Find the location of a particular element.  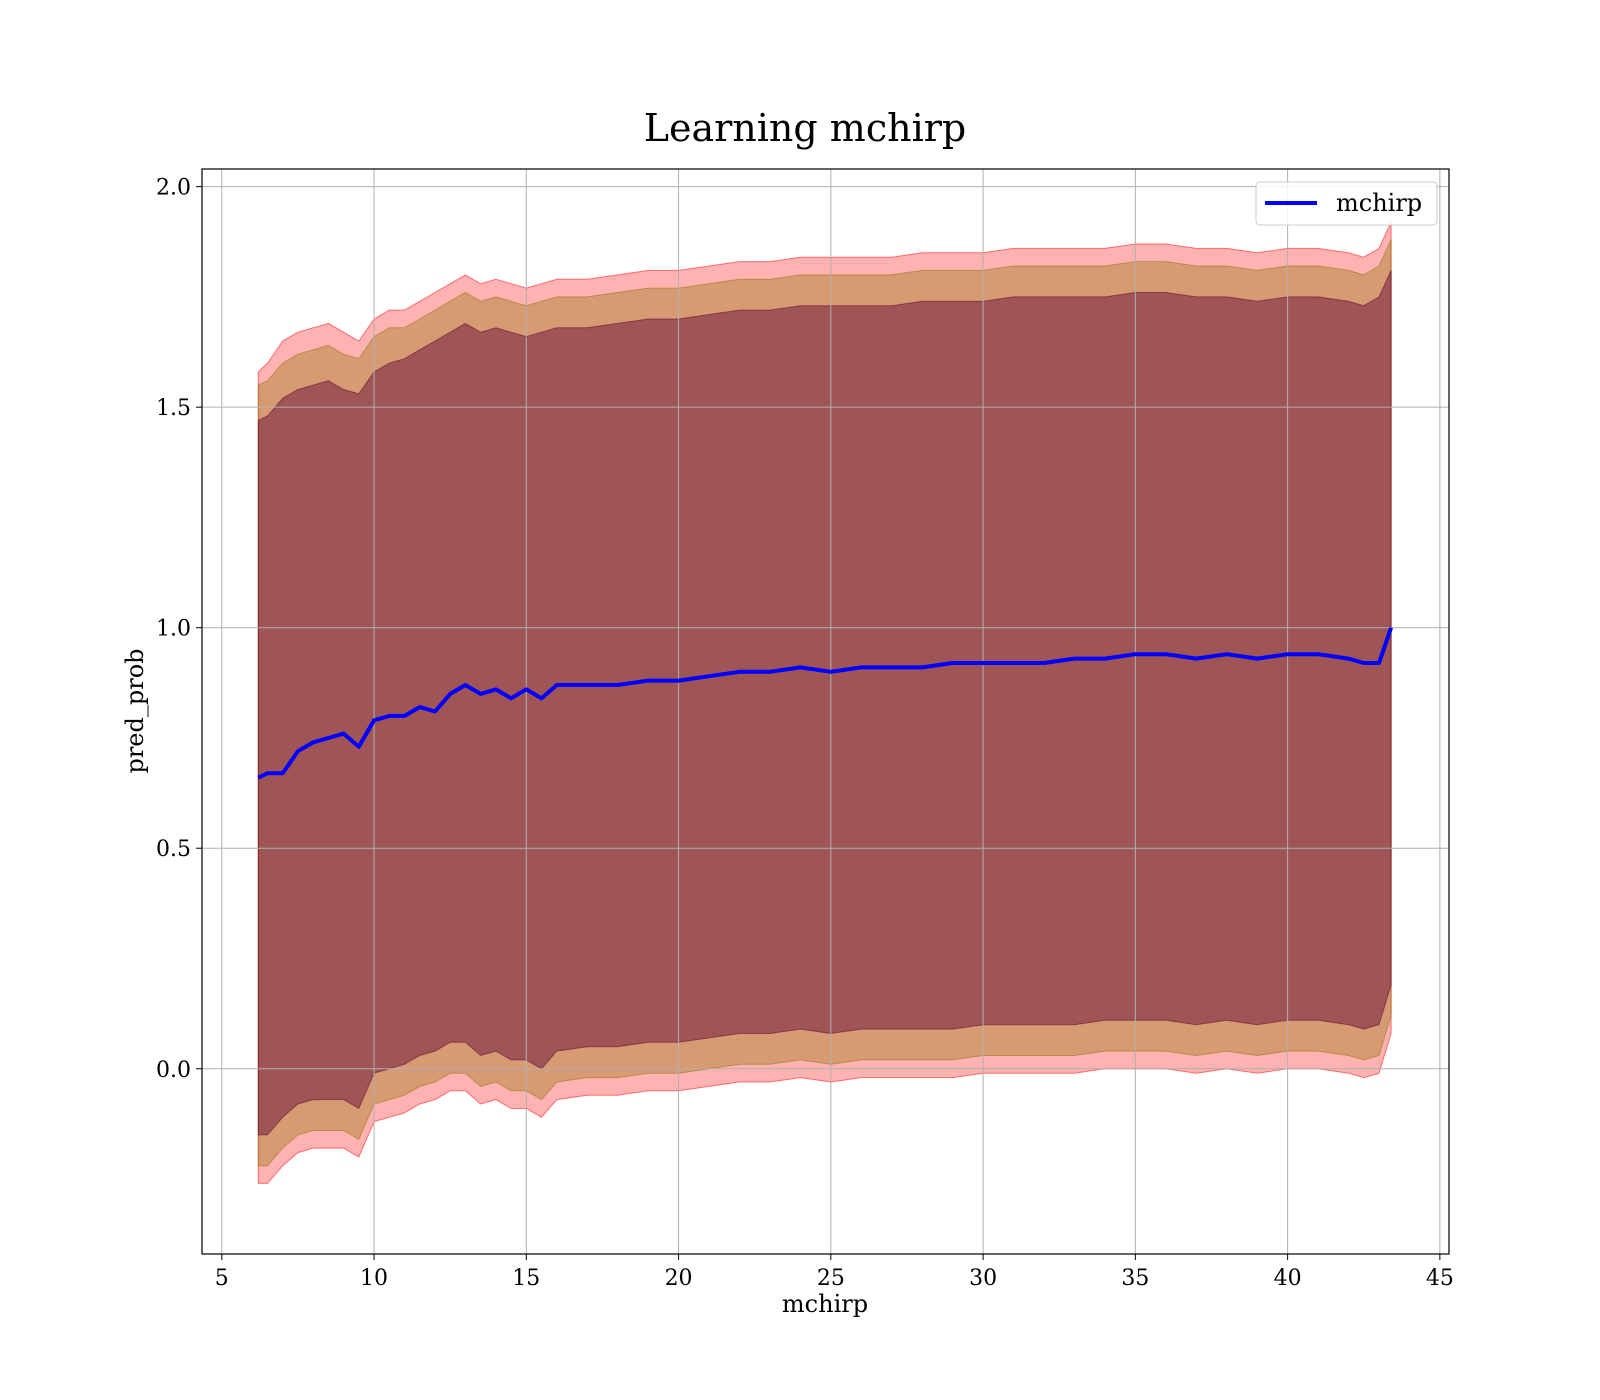

y-axis-label: pred_prob is located at coordinates (135, 710).